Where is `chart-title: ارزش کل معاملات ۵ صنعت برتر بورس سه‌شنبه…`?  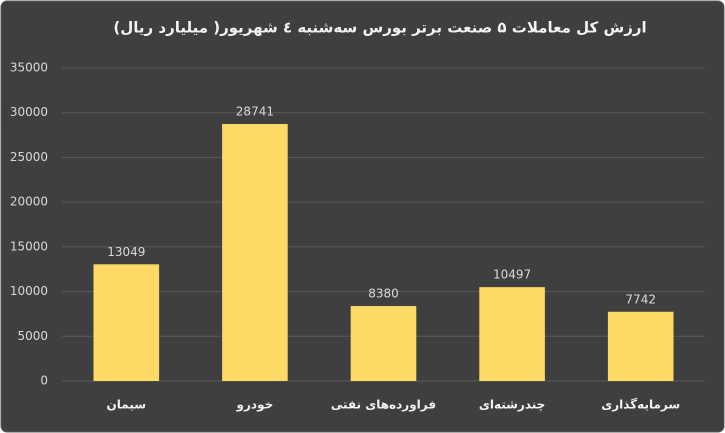
chart-title: ارزش کل معاملات ۵ صنعت برتر بورس سه‌شنبه… is located at coordinates (379, 28).